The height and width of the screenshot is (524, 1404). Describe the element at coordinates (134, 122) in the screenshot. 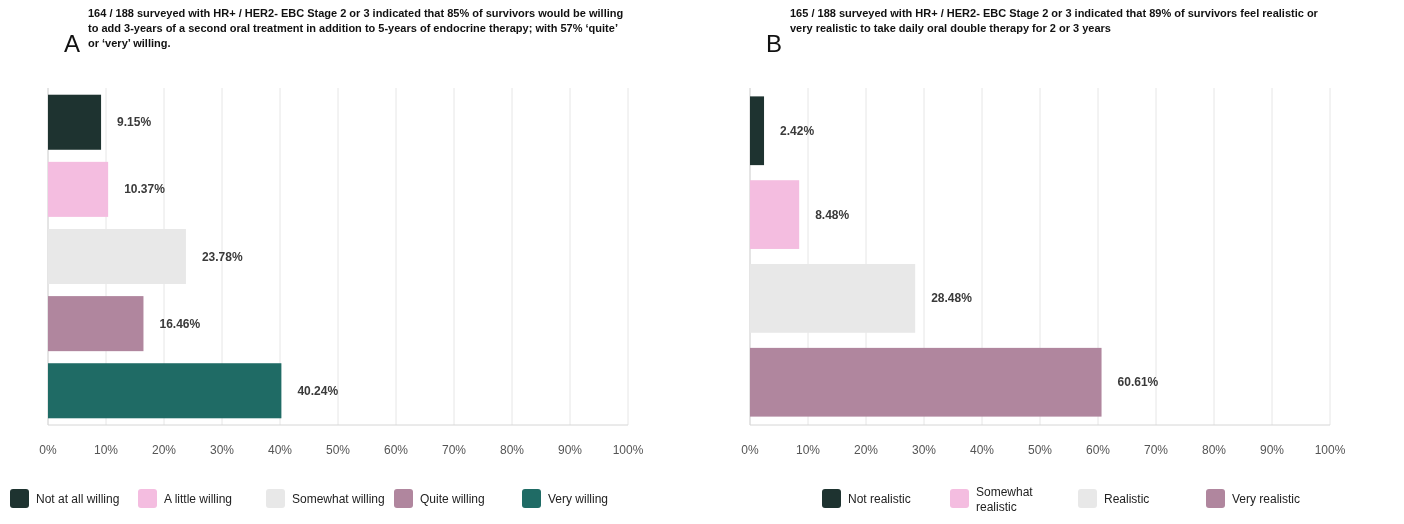

I see `data-label: 9.15%` at that location.